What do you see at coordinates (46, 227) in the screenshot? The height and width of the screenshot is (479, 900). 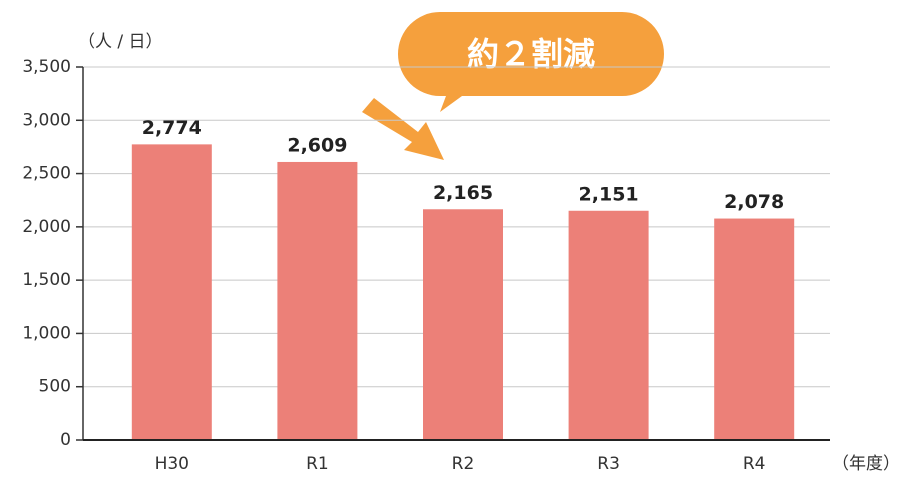 I see `y-tick-label: 2,000` at bounding box center [46, 227].